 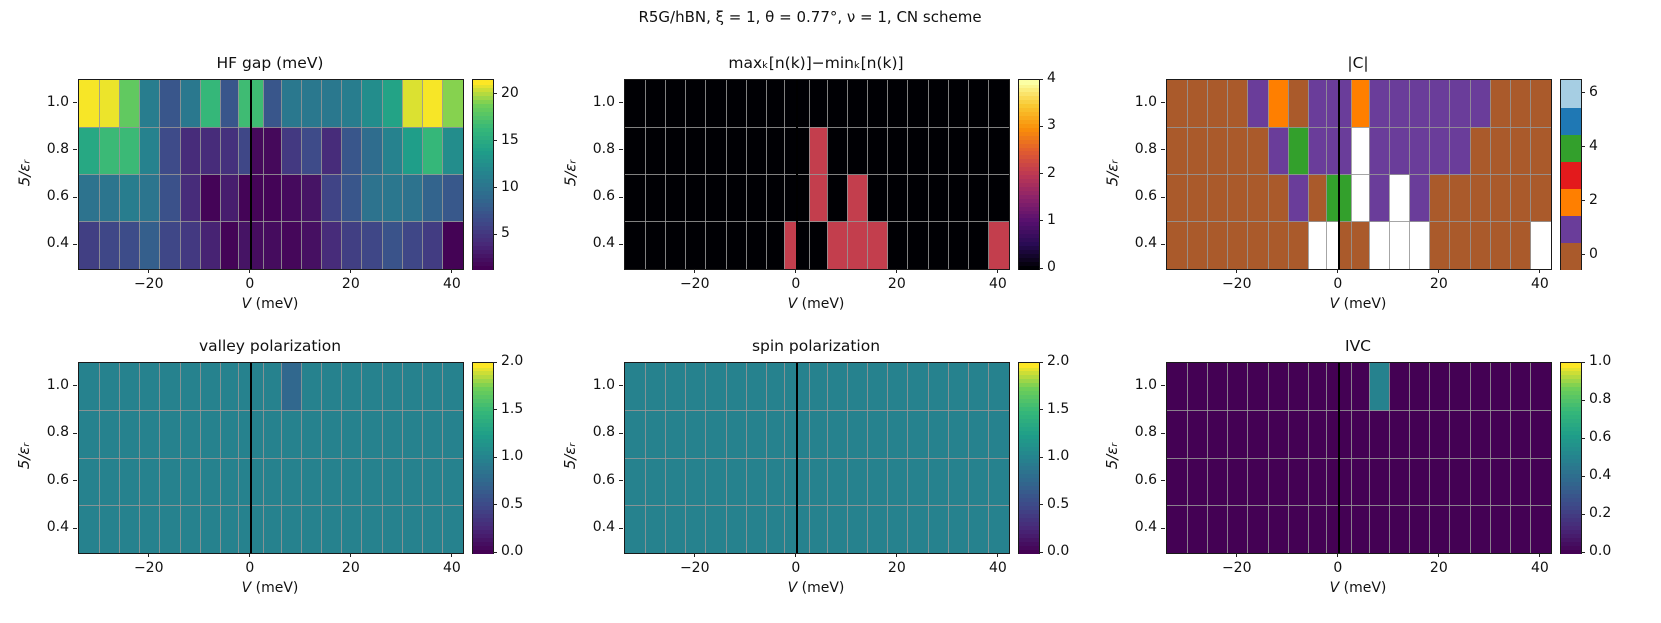 I want to click on heatmap-axes-spin-polarization, so click(x=817, y=458).